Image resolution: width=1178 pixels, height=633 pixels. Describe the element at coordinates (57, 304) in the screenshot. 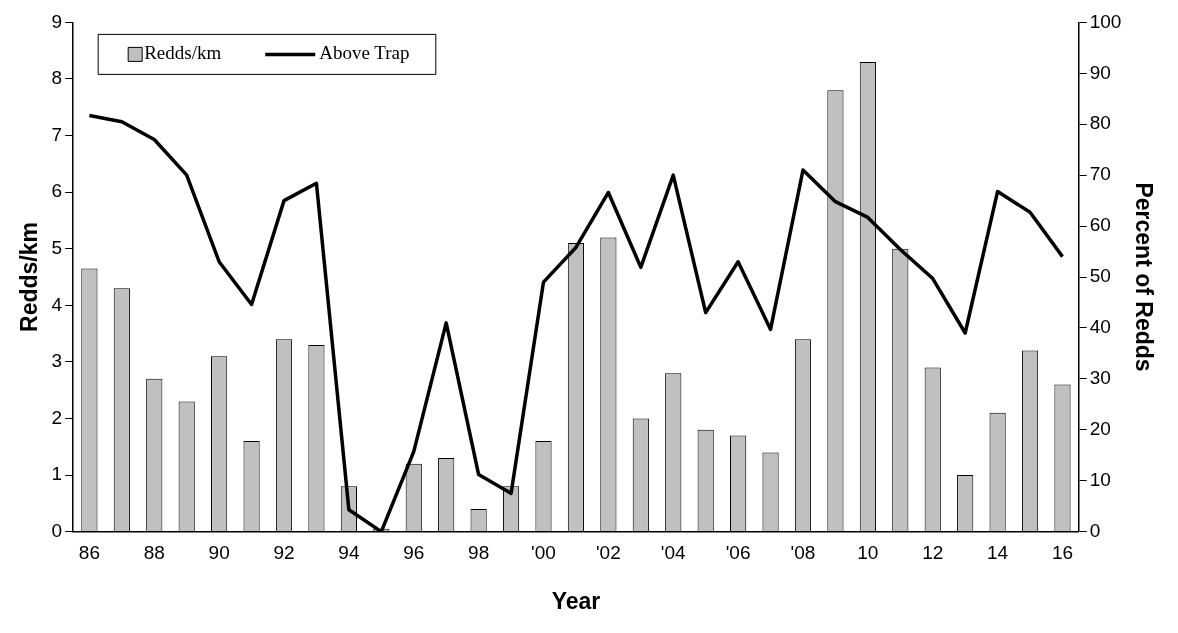

I see `y-tick-label: 4` at that location.